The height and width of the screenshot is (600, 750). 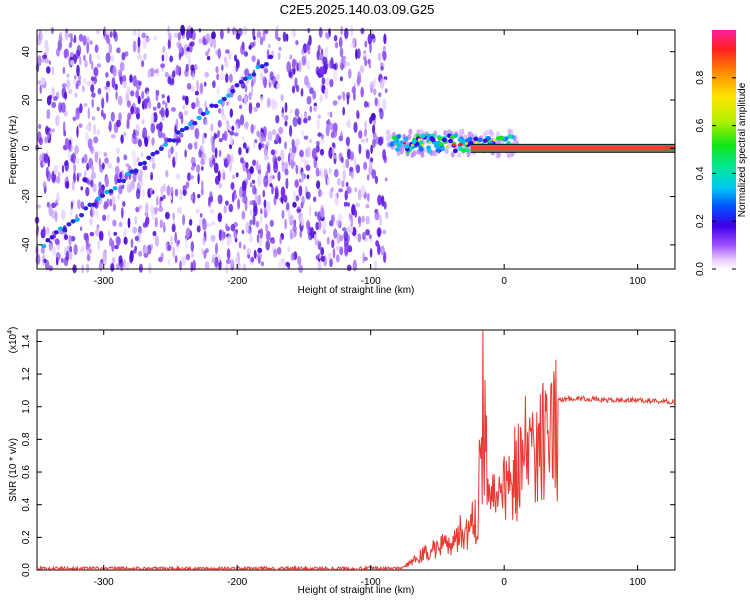 What do you see at coordinates (371, 582) in the screenshot?
I see `x-tick-label: -100` at bounding box center [371, 582].